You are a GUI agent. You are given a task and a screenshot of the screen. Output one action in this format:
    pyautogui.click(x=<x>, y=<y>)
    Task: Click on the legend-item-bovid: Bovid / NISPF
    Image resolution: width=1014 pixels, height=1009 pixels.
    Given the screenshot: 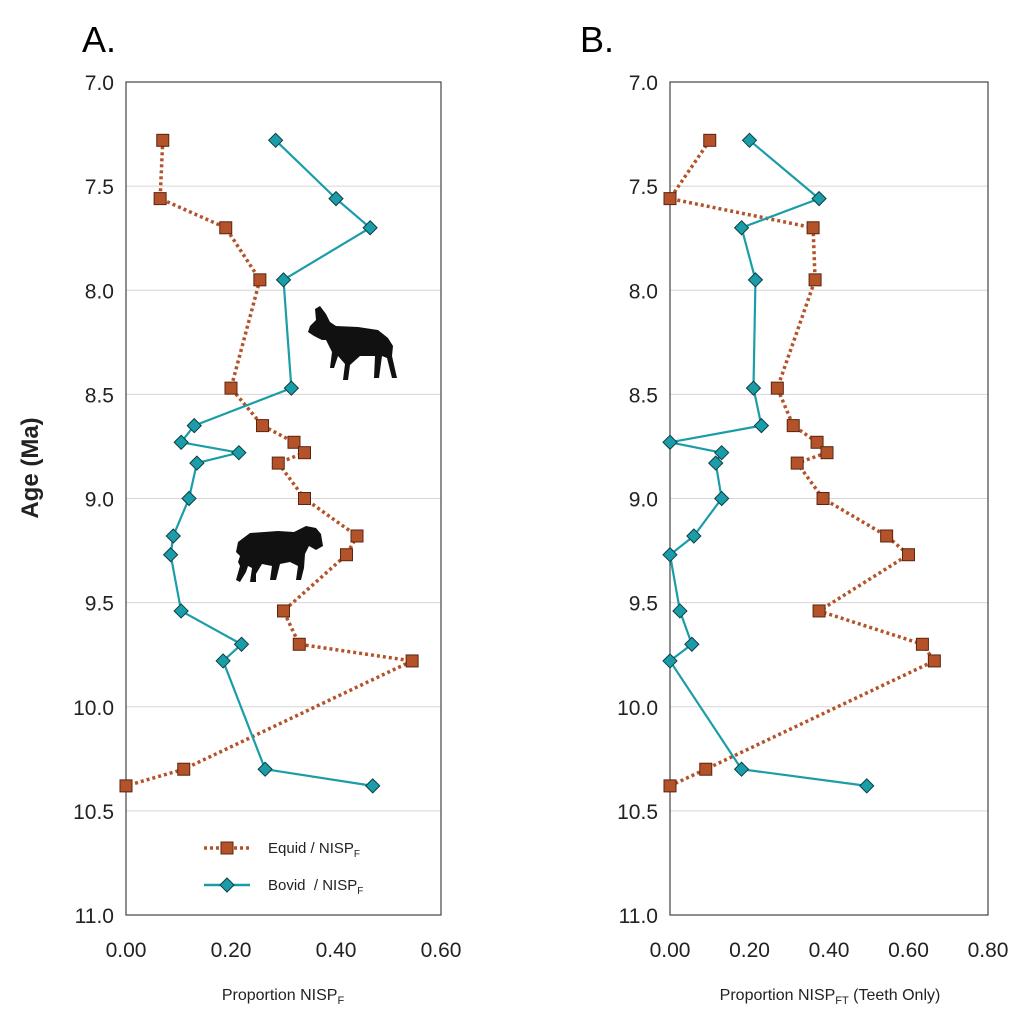 What is the action you would take?
    pyautogui.click(x=283, y=887)
    